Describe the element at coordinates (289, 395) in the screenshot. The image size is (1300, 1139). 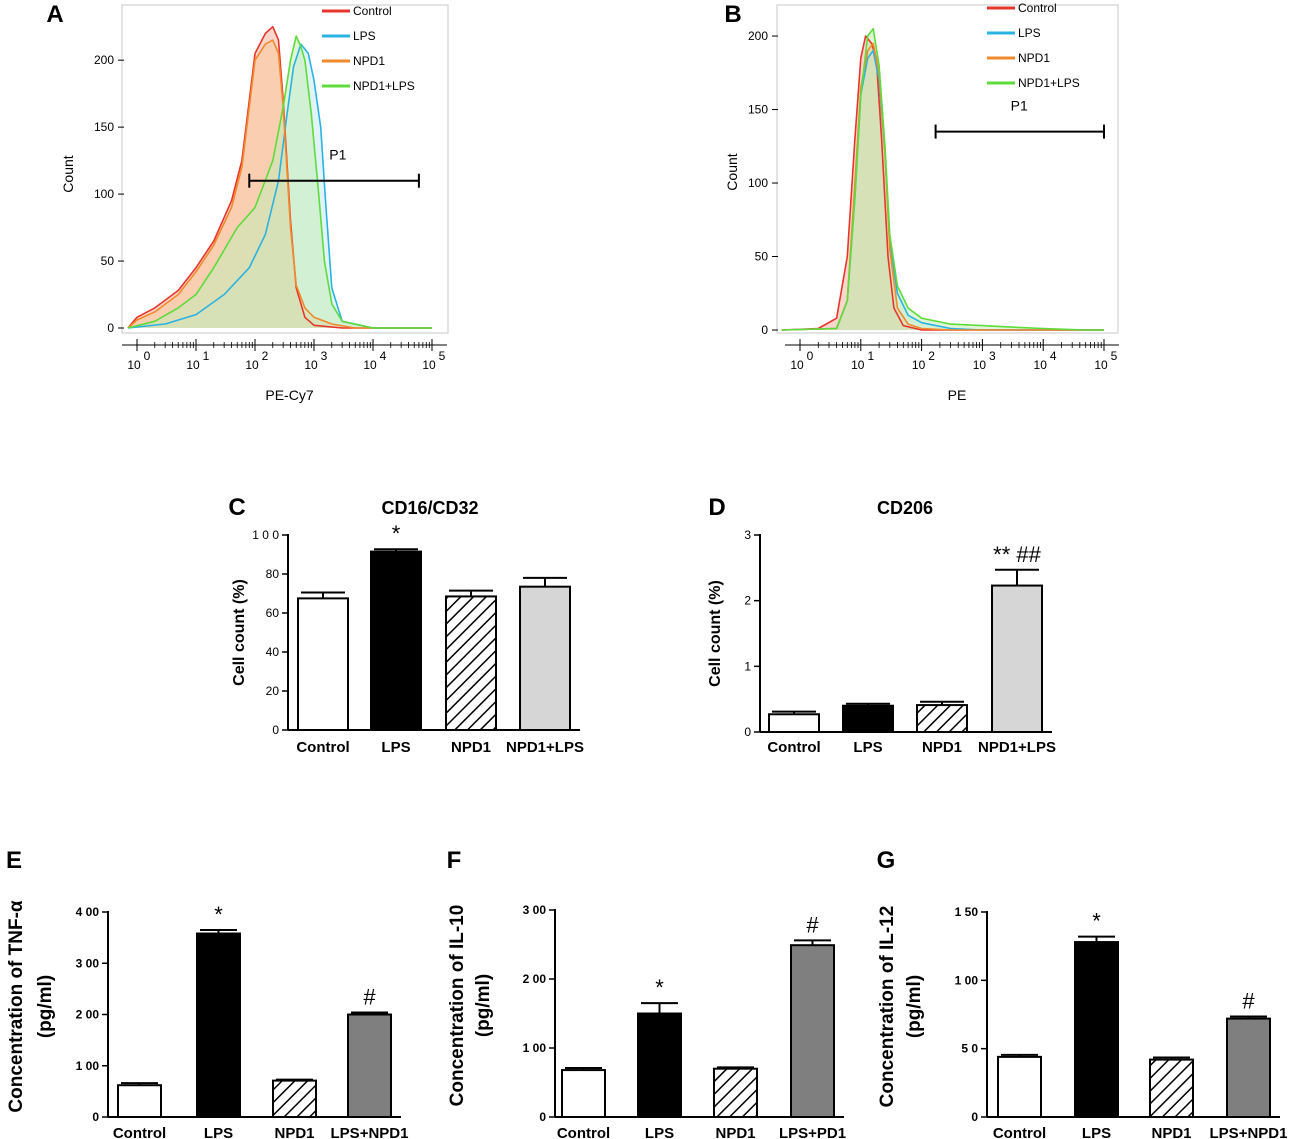
I see `x-axis-label: PE-Cy7` at that location.